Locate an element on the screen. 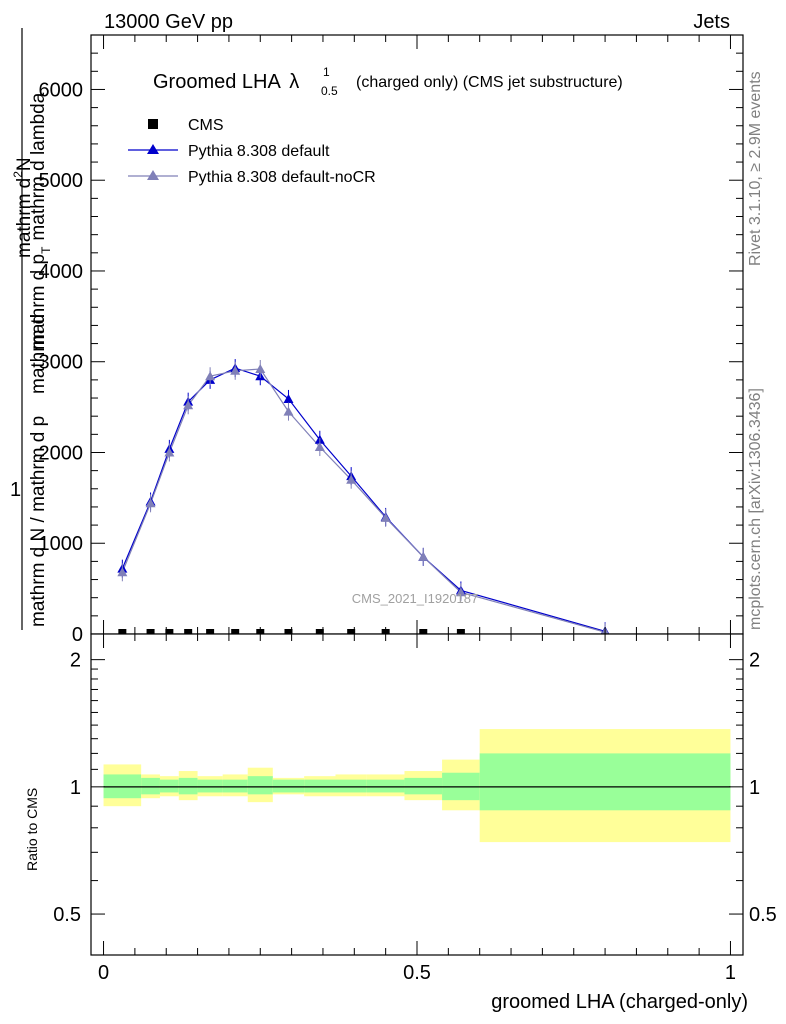 The image size is (786, 1024). legend-label-nocr: Pythia 8.308 default-noCR is located at coordinates (282, 177).